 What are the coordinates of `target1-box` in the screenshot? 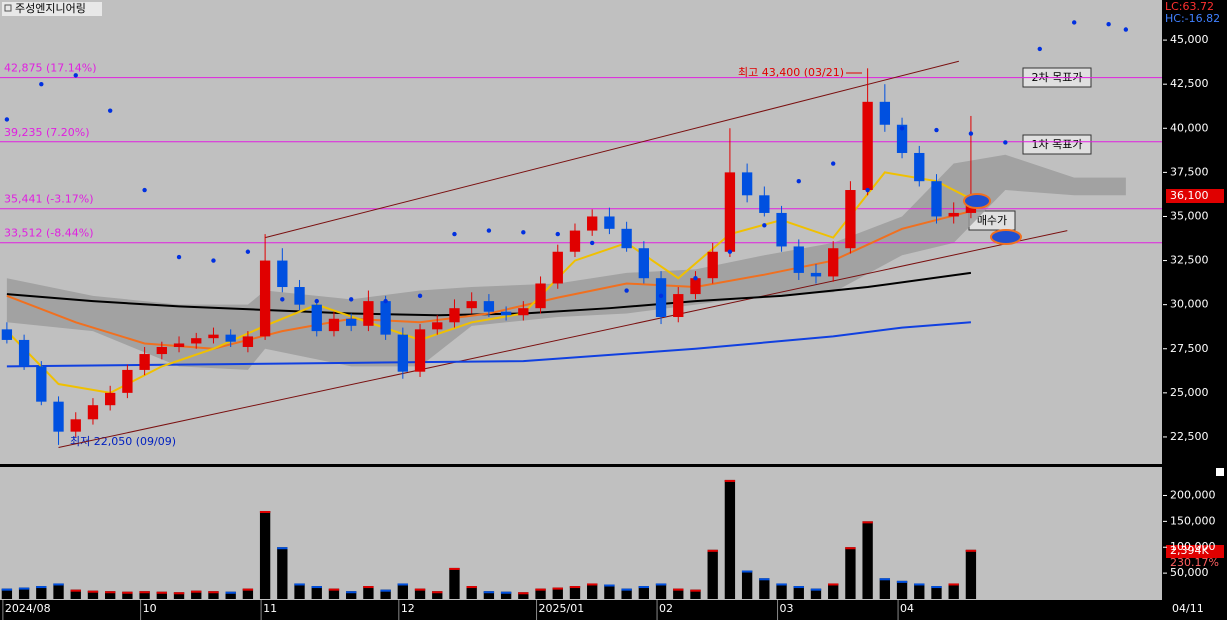 It's located at (1057, 144).